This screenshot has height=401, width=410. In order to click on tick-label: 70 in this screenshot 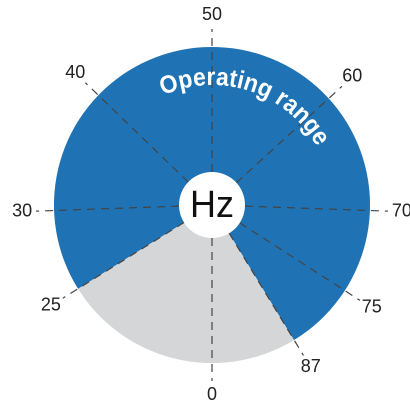, I will do `click(401, 210)`.